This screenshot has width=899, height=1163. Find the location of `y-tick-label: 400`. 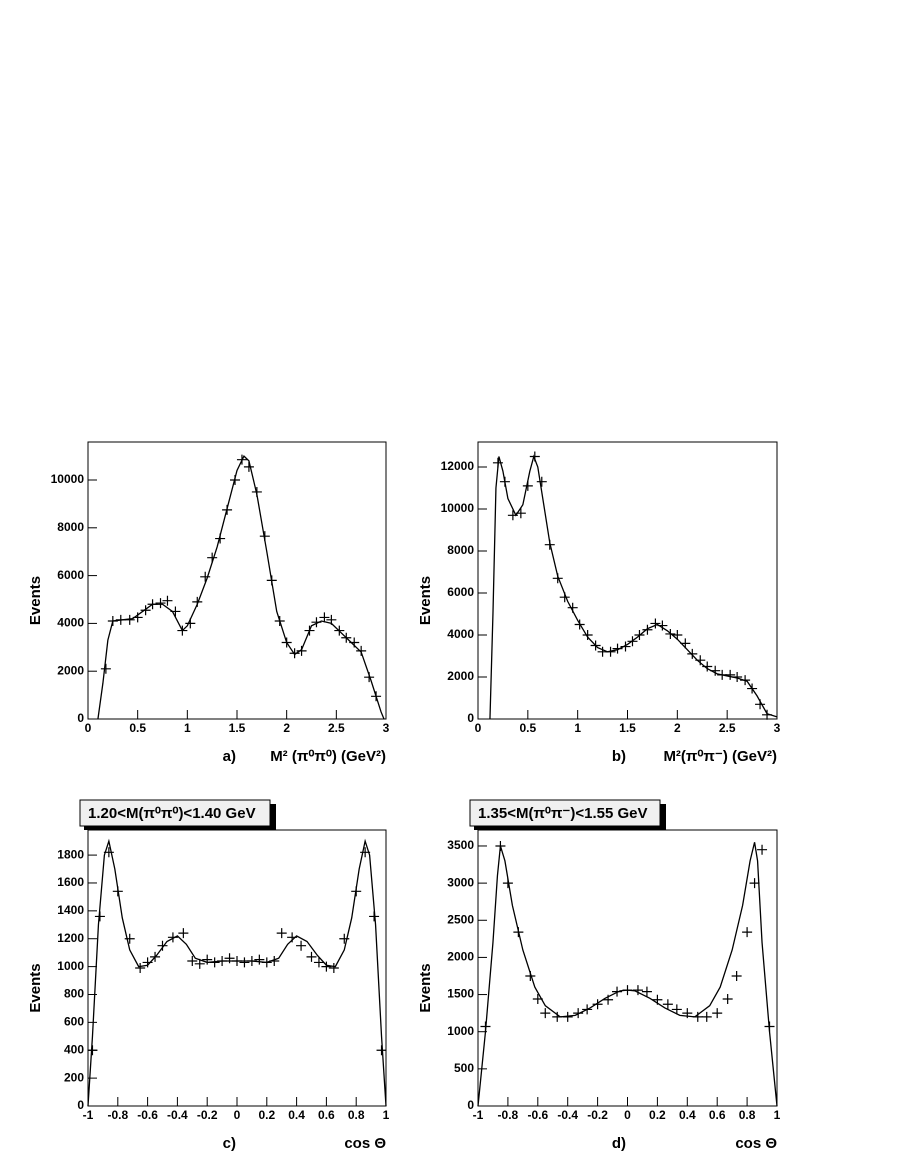

y-tick-label: 400 is located at coordinates (74, 1049).